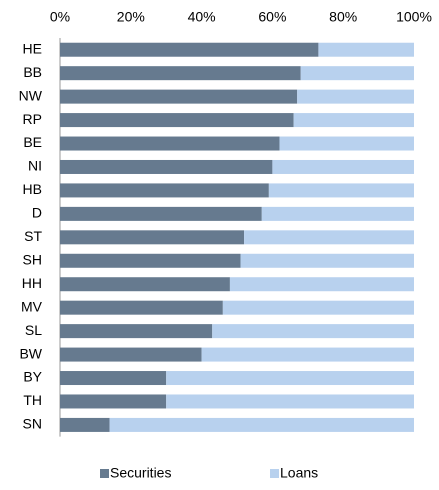 The image size is (439, 490). Describe the element at coordinates (414, 17) in the screenshot. I see `x-tick-label: 100%` at that location.